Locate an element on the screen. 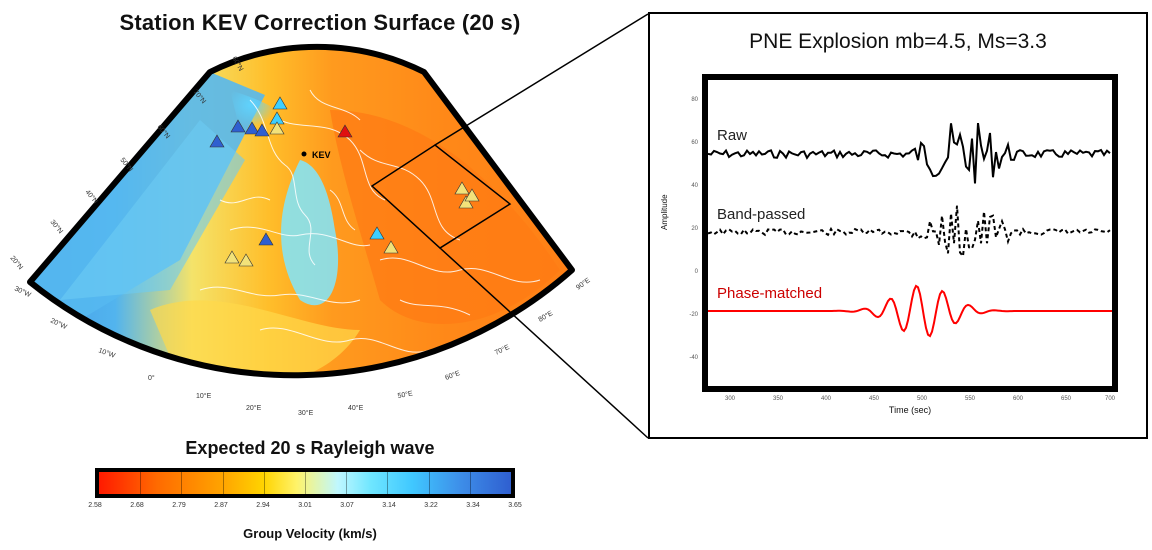 The width and height of the screenshot is (1152, 550). x-tick: 600 is located at coordinates (1018, 399).